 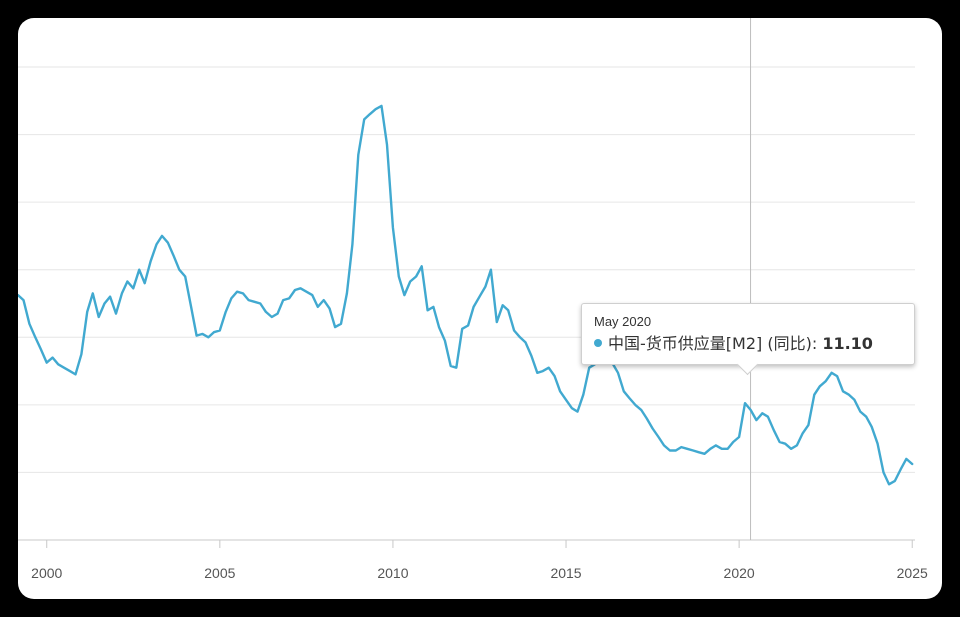 I want to click on data-tooltip: May 2020 中国-货币供应量[M2] (同比): 11.10, so click(x=748, y=339).